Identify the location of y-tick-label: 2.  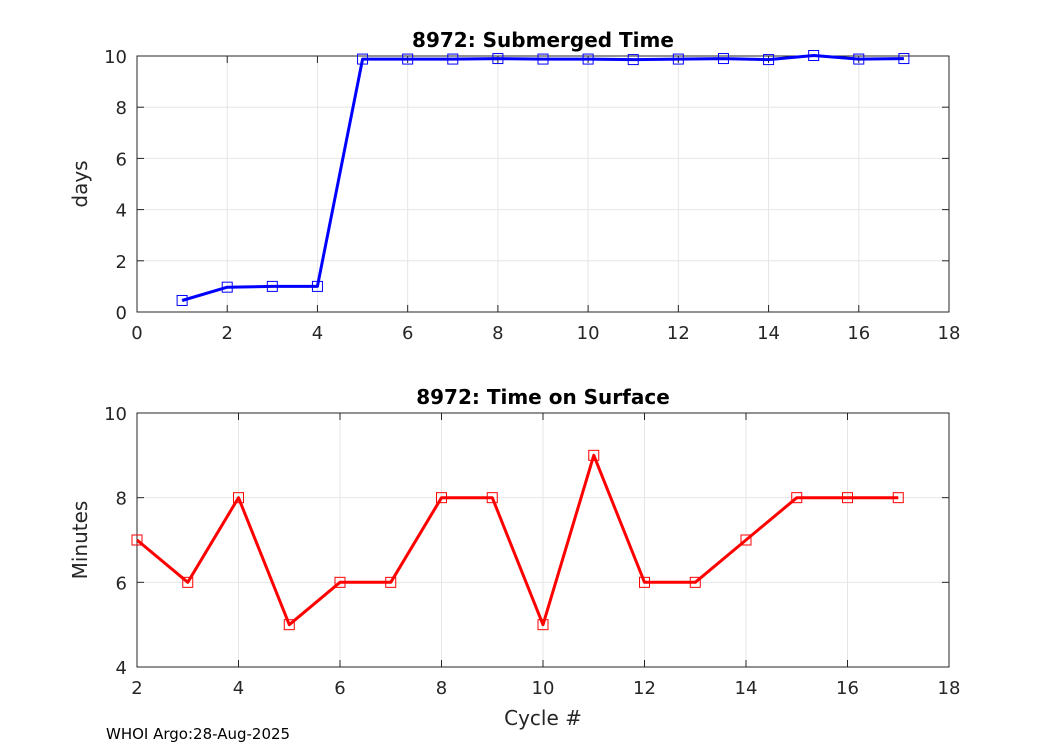
(121, 262).